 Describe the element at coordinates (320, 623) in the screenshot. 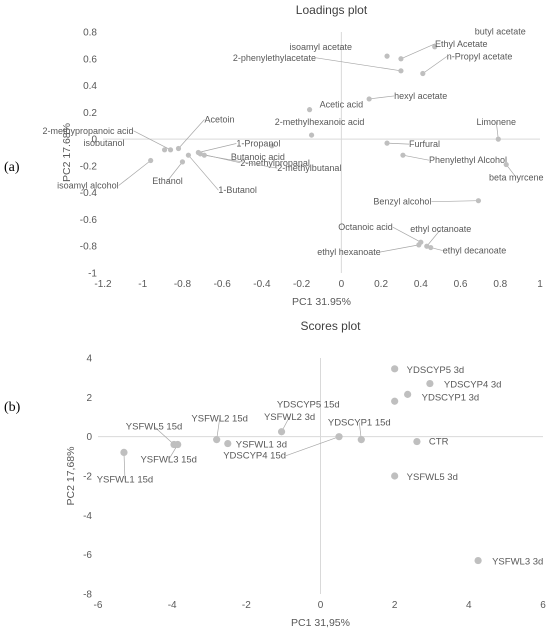

I see `x-axis-title: PC1 31,95%` at that location.